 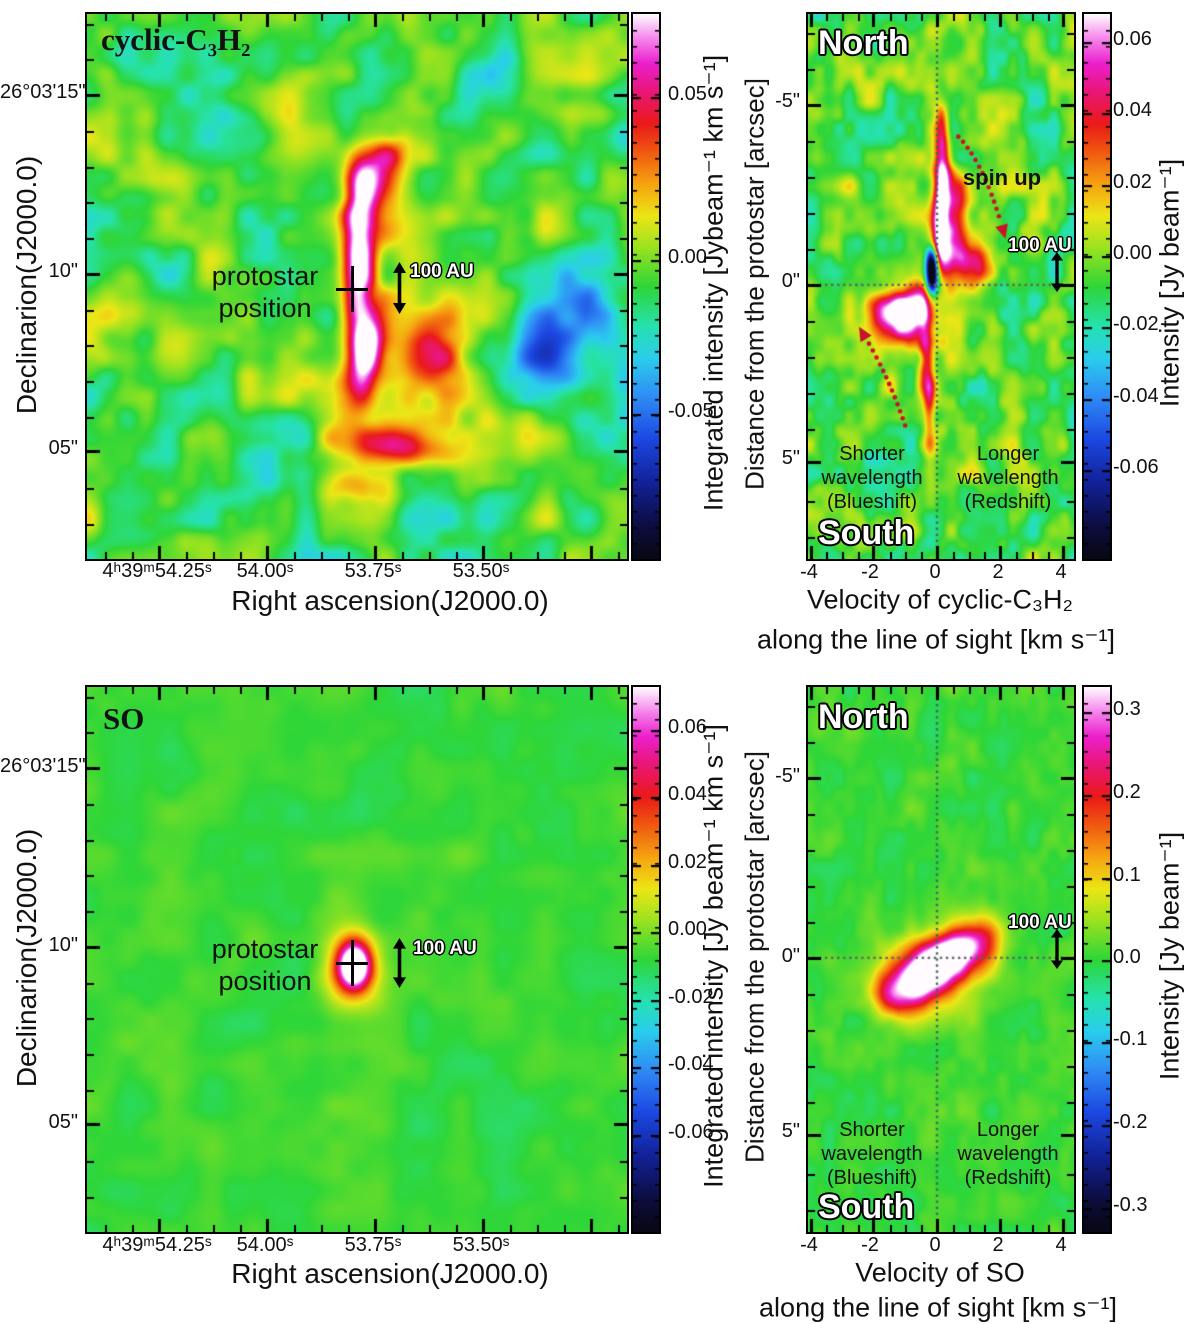 What do you see at coordinates (1130, 1039) in the screenshot?
I see `colorbar-tick-label: -0.1` at bounding box center [1130, 1039].